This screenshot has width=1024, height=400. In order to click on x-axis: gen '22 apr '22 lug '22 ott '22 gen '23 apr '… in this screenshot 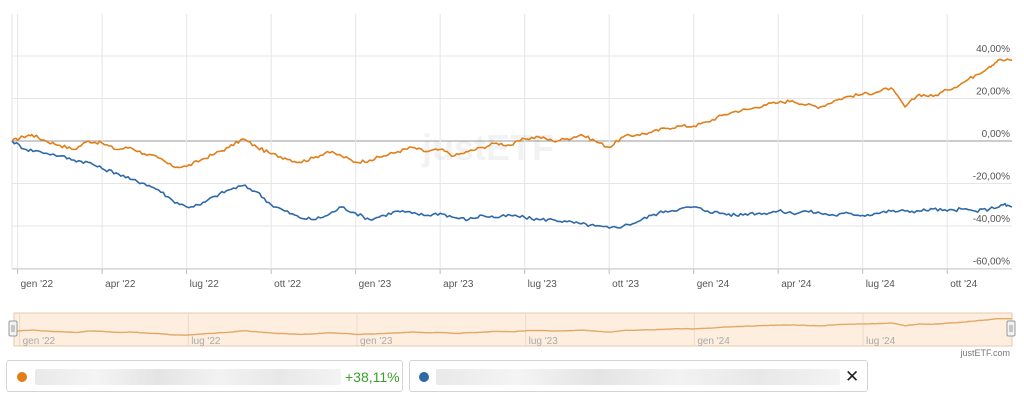, I will do `click(512, 279)`.